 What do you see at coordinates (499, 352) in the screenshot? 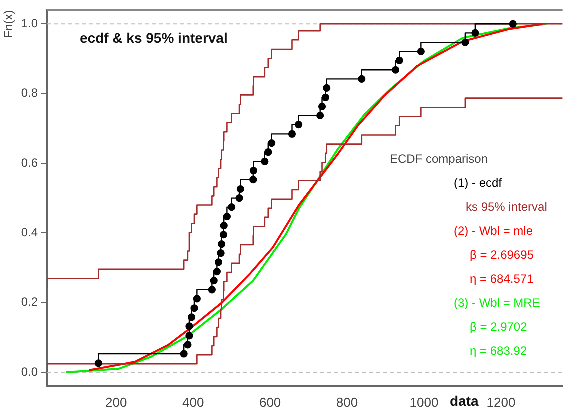
I see `annotation: η = 683.92` at bounding box center [499, 352].